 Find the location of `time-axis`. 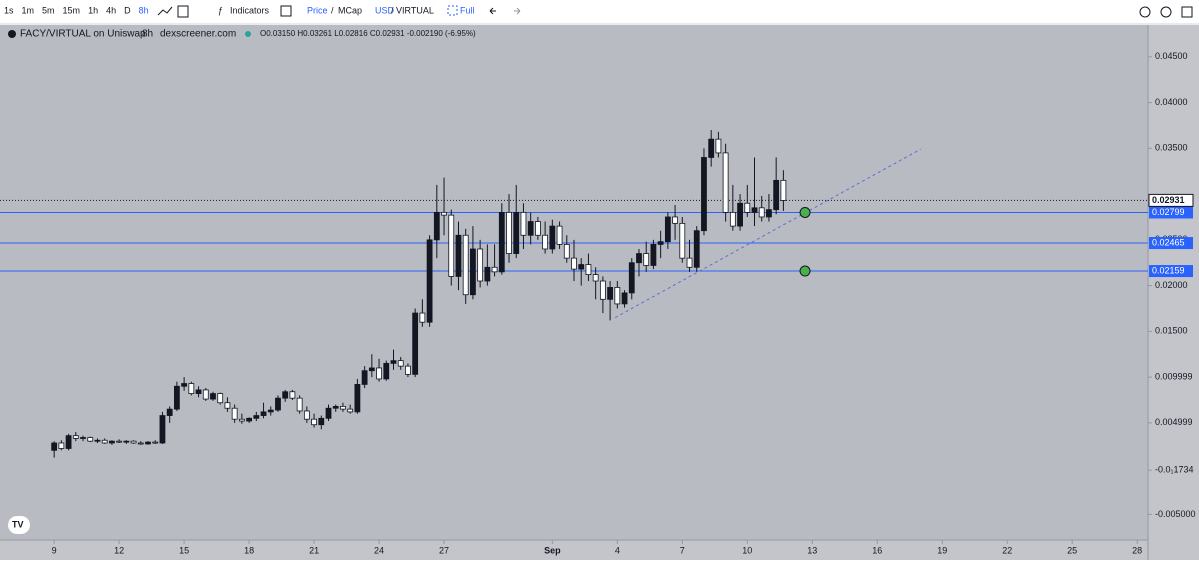

time-axis is located at coordinates (574, 550).